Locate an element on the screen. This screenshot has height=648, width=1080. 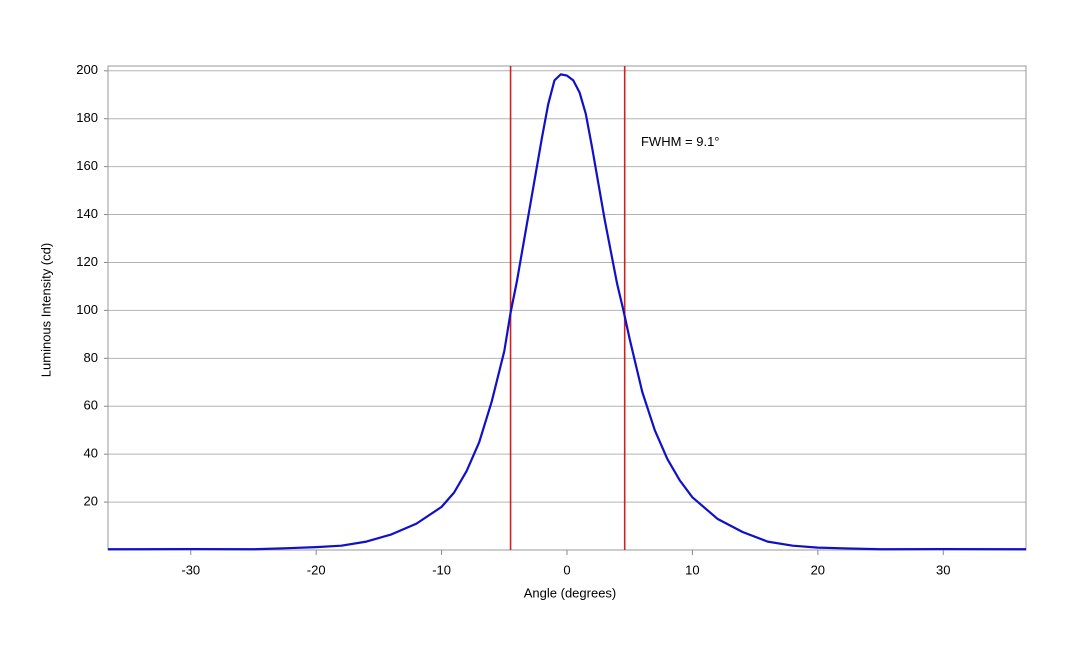
y-tick-label: 40 is located at coordinates (91, 453).